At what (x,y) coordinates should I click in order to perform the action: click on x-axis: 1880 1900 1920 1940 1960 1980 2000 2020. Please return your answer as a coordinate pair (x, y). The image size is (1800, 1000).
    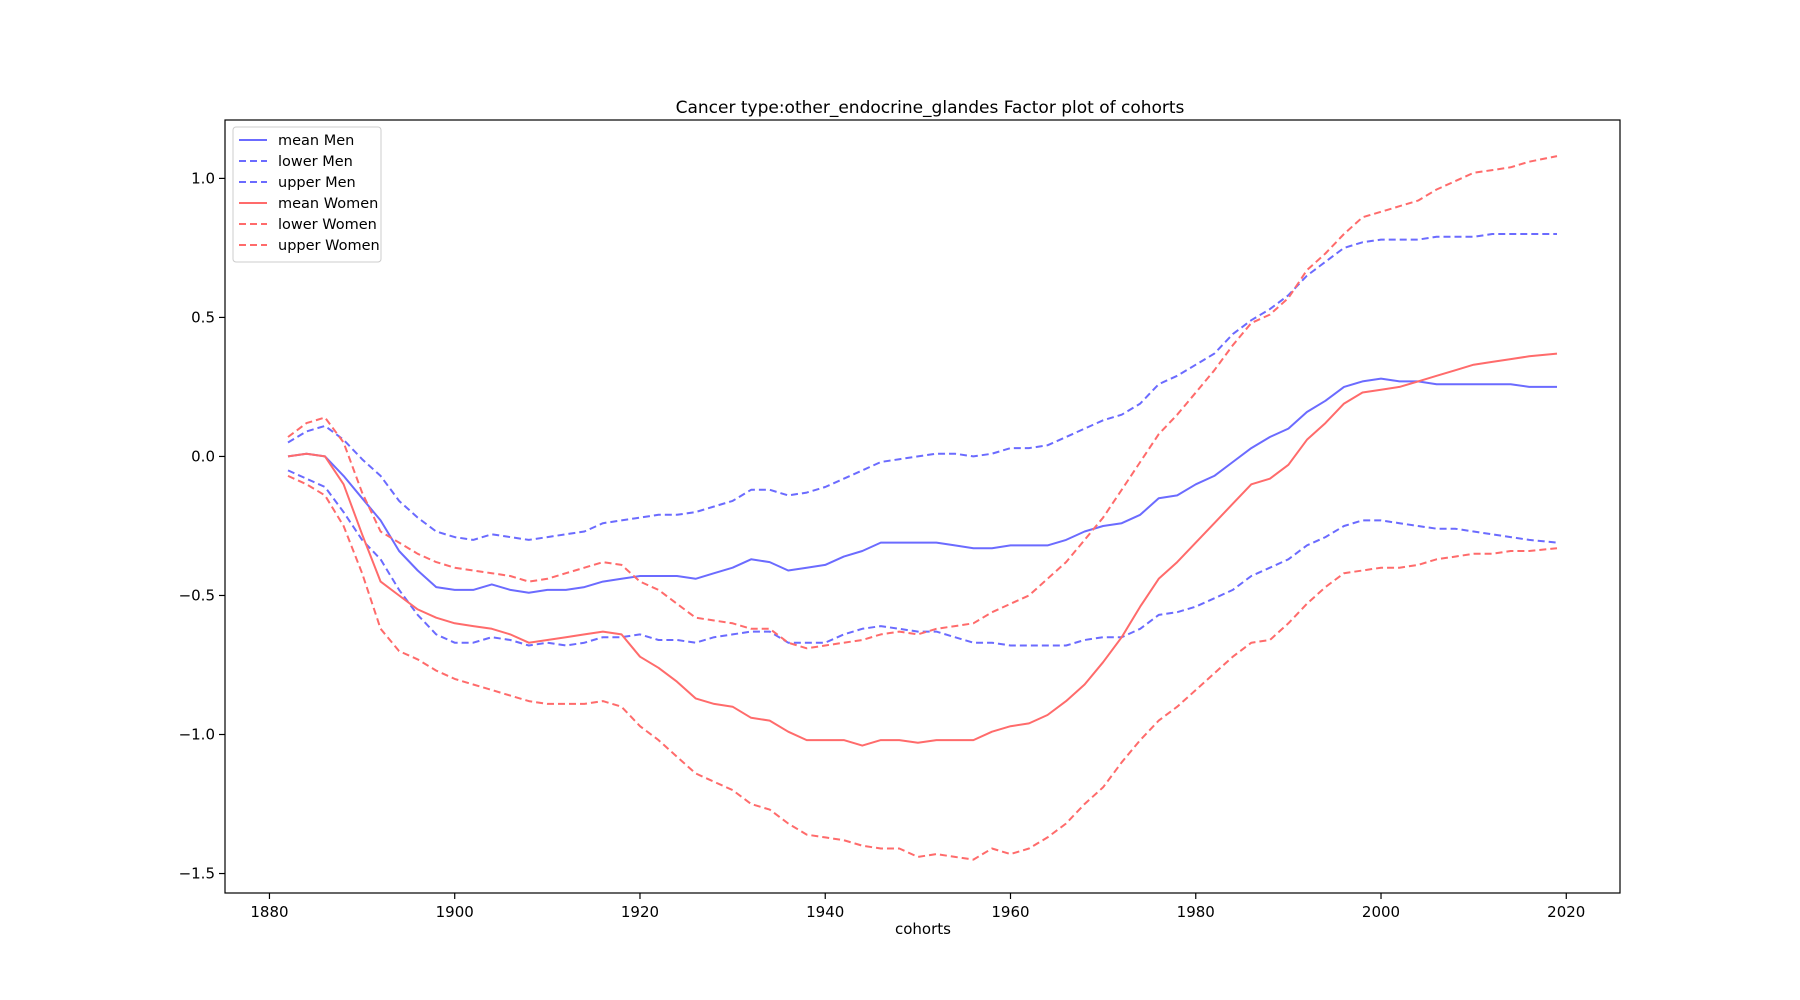
    Looking at the image, I should click on (917, 907).